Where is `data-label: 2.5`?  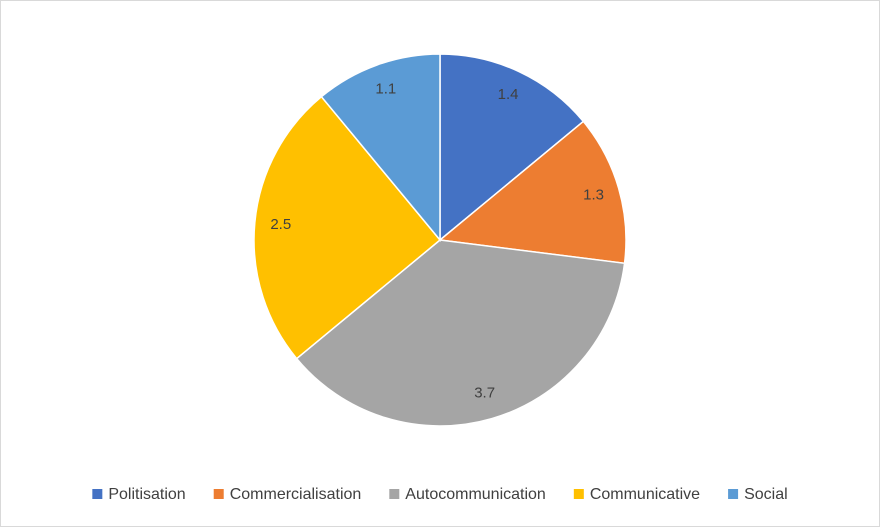
data-label: 2.5 is located at coordinates (280, 224).